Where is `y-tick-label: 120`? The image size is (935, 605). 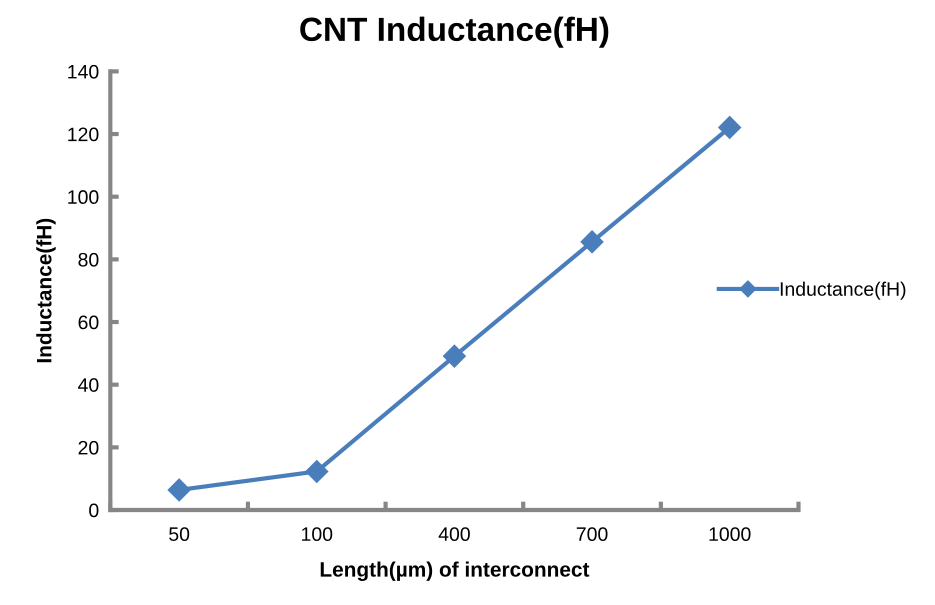
y-tick-label: 120 is located at coordinates (83, 135).